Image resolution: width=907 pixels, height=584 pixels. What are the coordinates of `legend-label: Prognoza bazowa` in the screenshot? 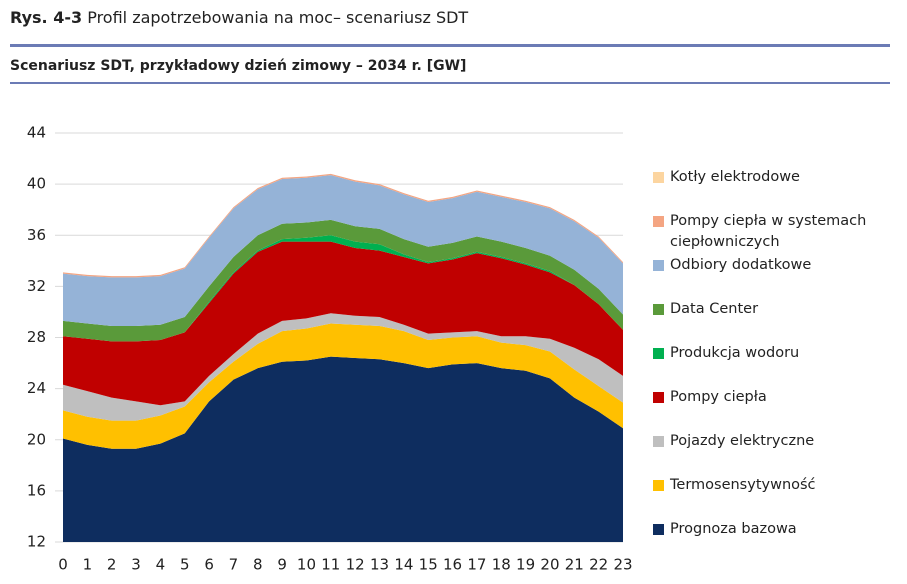 It's located at (733, 529).